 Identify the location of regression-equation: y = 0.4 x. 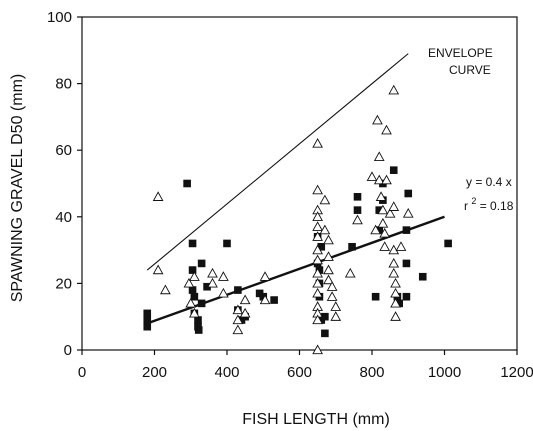
(489, 182).